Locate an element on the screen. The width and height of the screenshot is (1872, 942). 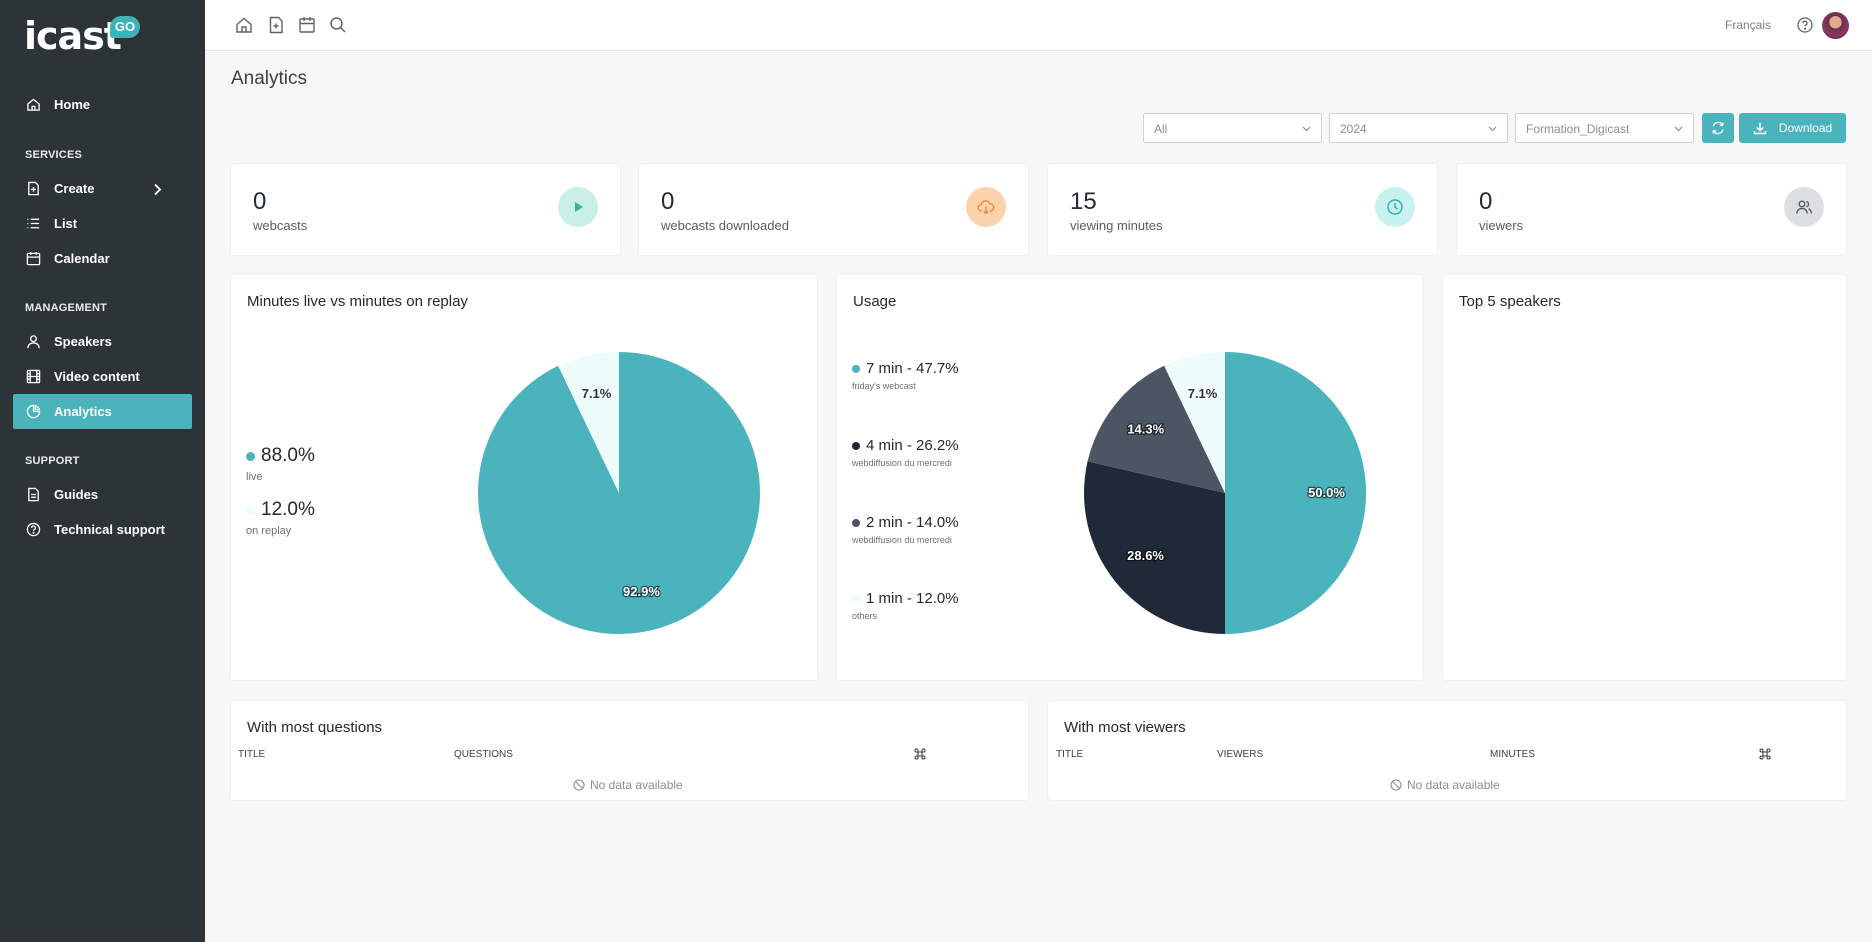
language-switch: Français is located at coordinates (1748, 25).